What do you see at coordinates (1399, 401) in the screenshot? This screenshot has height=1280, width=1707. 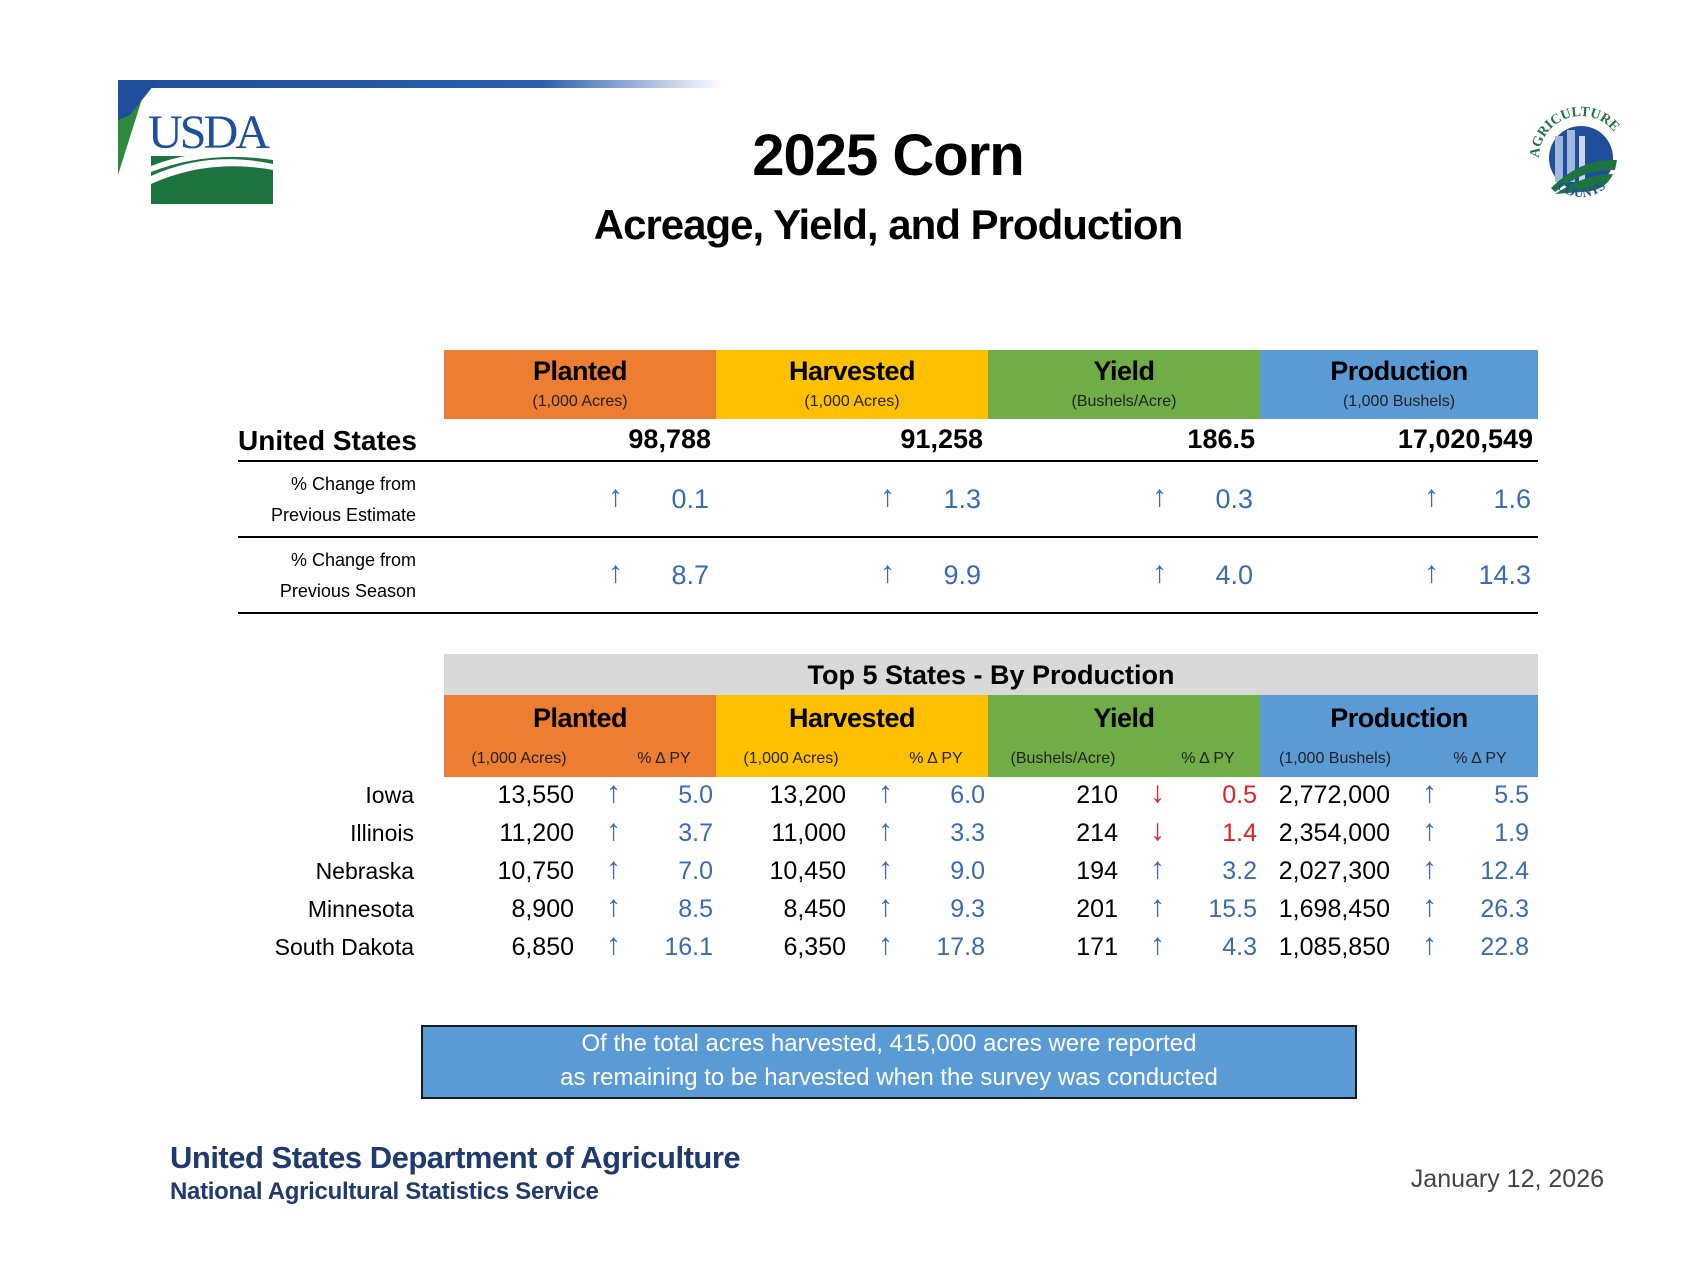 I see `column-unit: (1,000 Bushels)` at bounding box center [1399, 401].